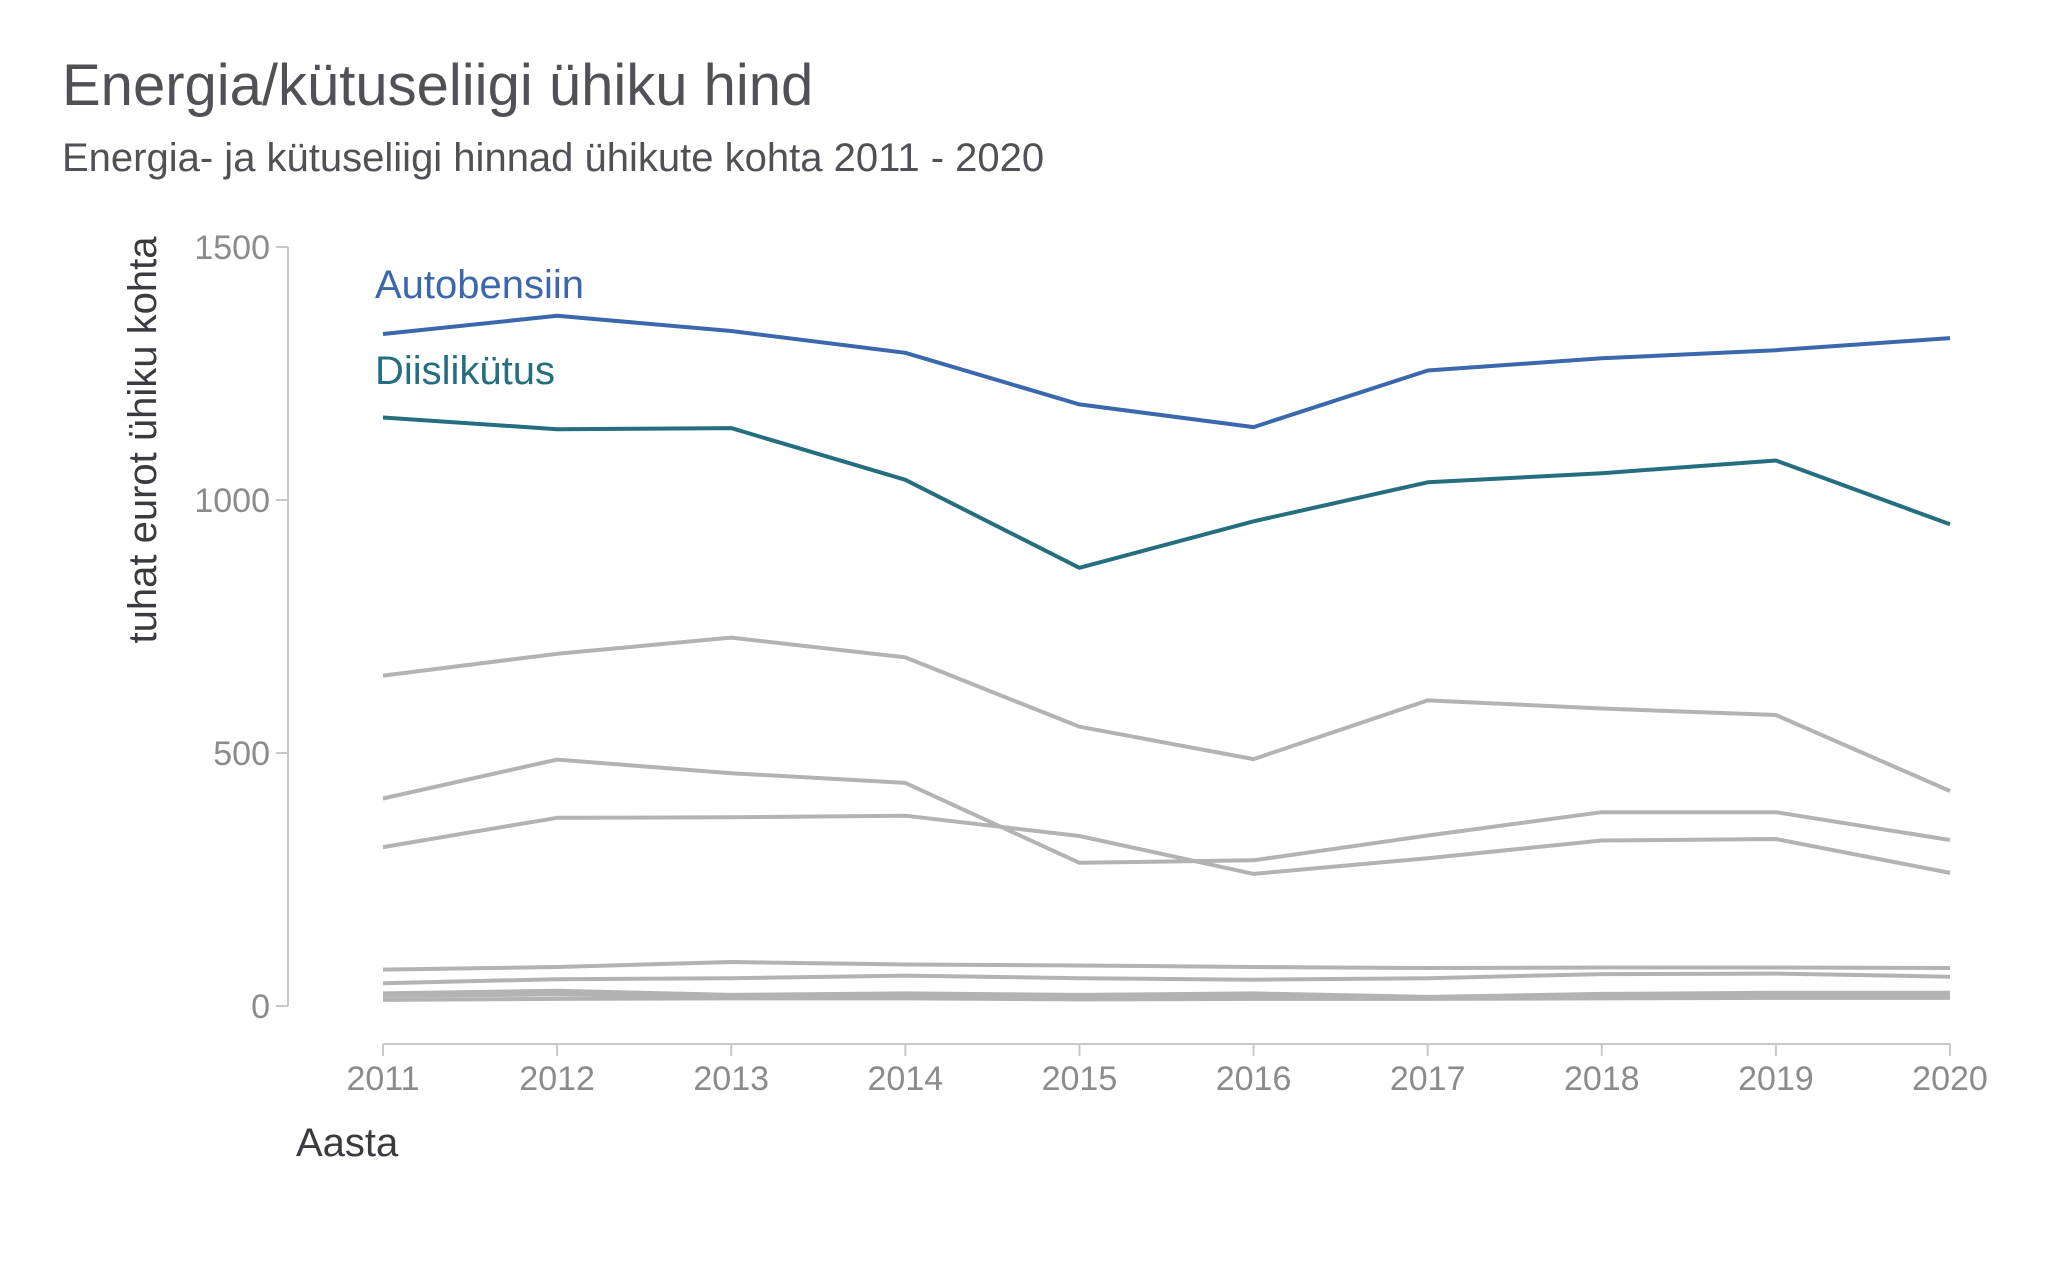 The height and width of the screenshot is (1280, 2071). I want to click on chart-title: Energia/kütuseliigi ühiku hind, so click(438, 85).